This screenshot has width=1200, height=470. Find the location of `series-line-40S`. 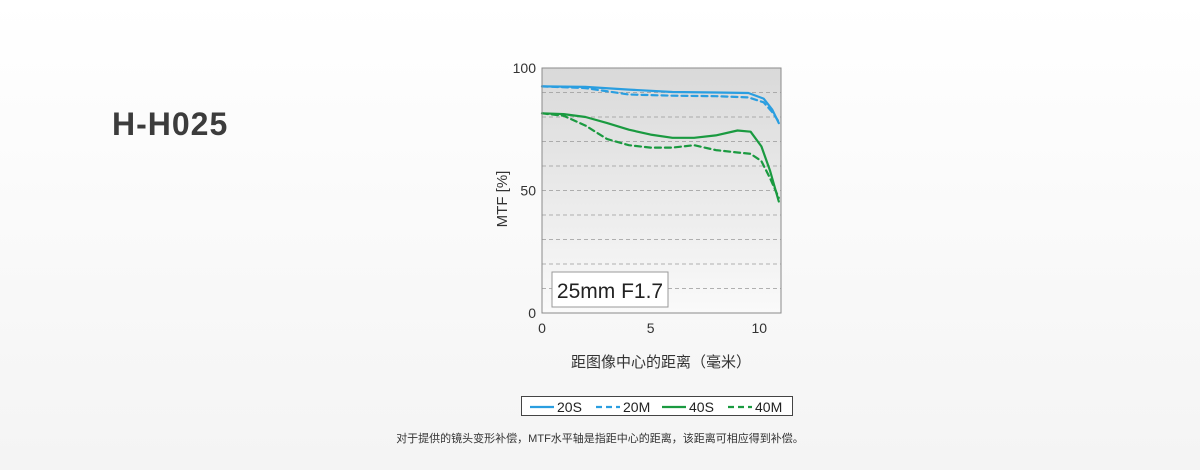

series-line-40S is located at coordinates (660, 157).